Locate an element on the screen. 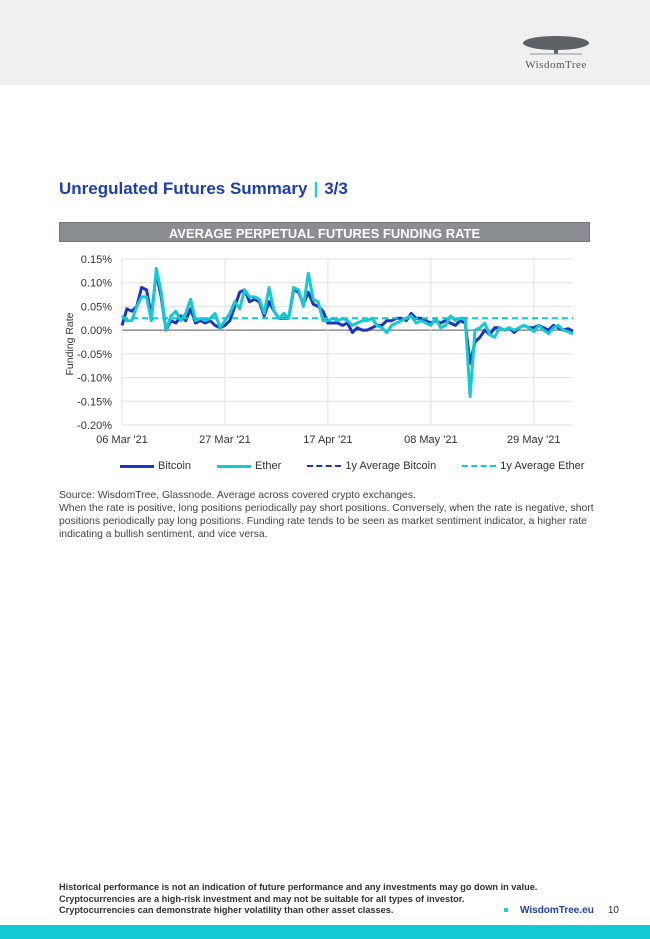  page-number: 10 is located at coordinates (613, 910).